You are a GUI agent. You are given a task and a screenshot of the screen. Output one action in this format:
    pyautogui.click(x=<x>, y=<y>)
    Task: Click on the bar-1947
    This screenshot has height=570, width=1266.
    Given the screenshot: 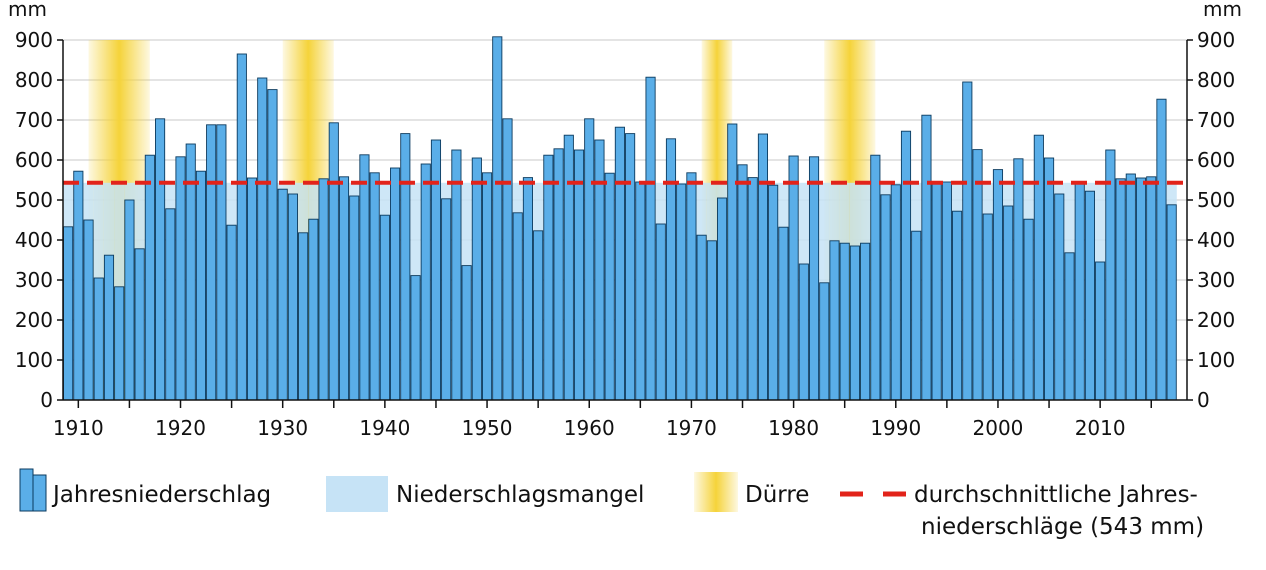 What is the action you would take?
    pyautogui.click(x=456, y=275)
    